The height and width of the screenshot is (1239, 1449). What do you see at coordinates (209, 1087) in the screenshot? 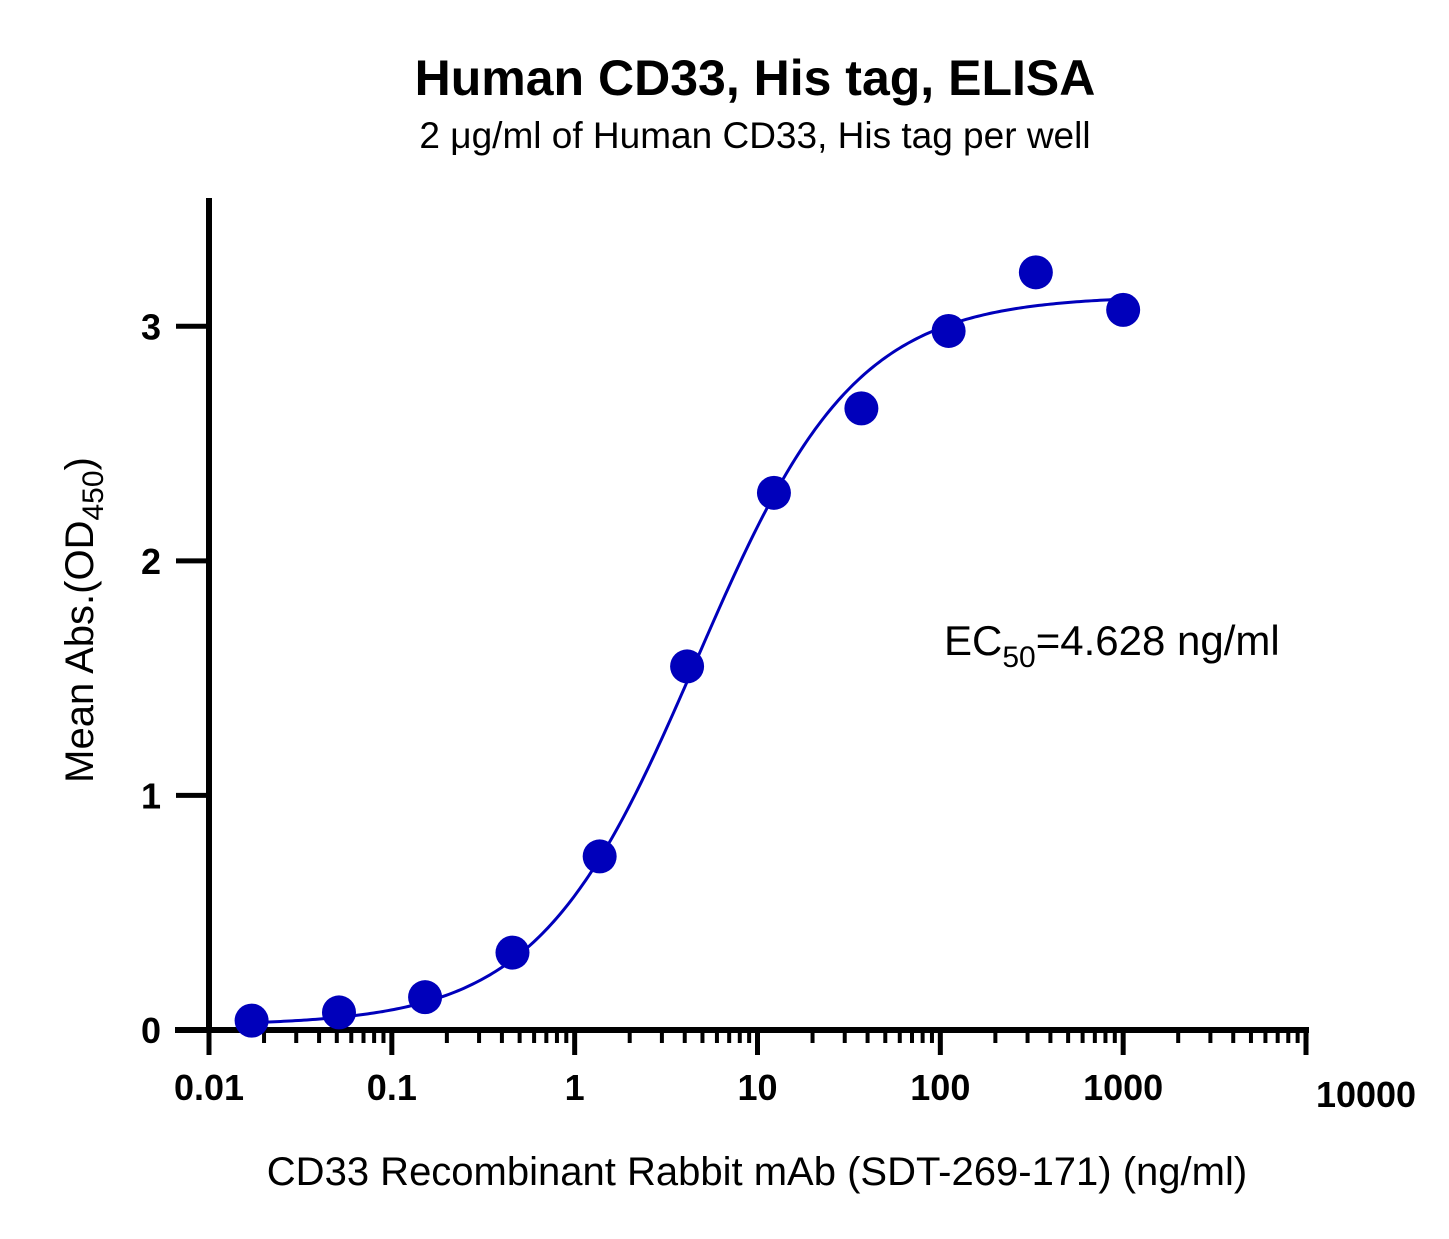
I see `x-tick-label: 0.01` at bounding box center [209, 1087].